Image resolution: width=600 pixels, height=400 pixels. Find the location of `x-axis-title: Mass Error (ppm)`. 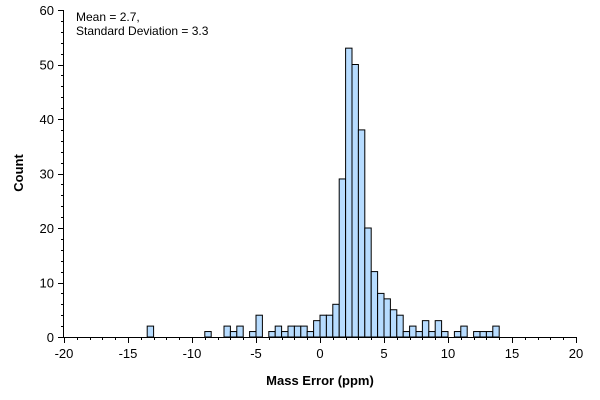

x-axis-title: Mass Error (ppm) is located at coordinates (320, 380).